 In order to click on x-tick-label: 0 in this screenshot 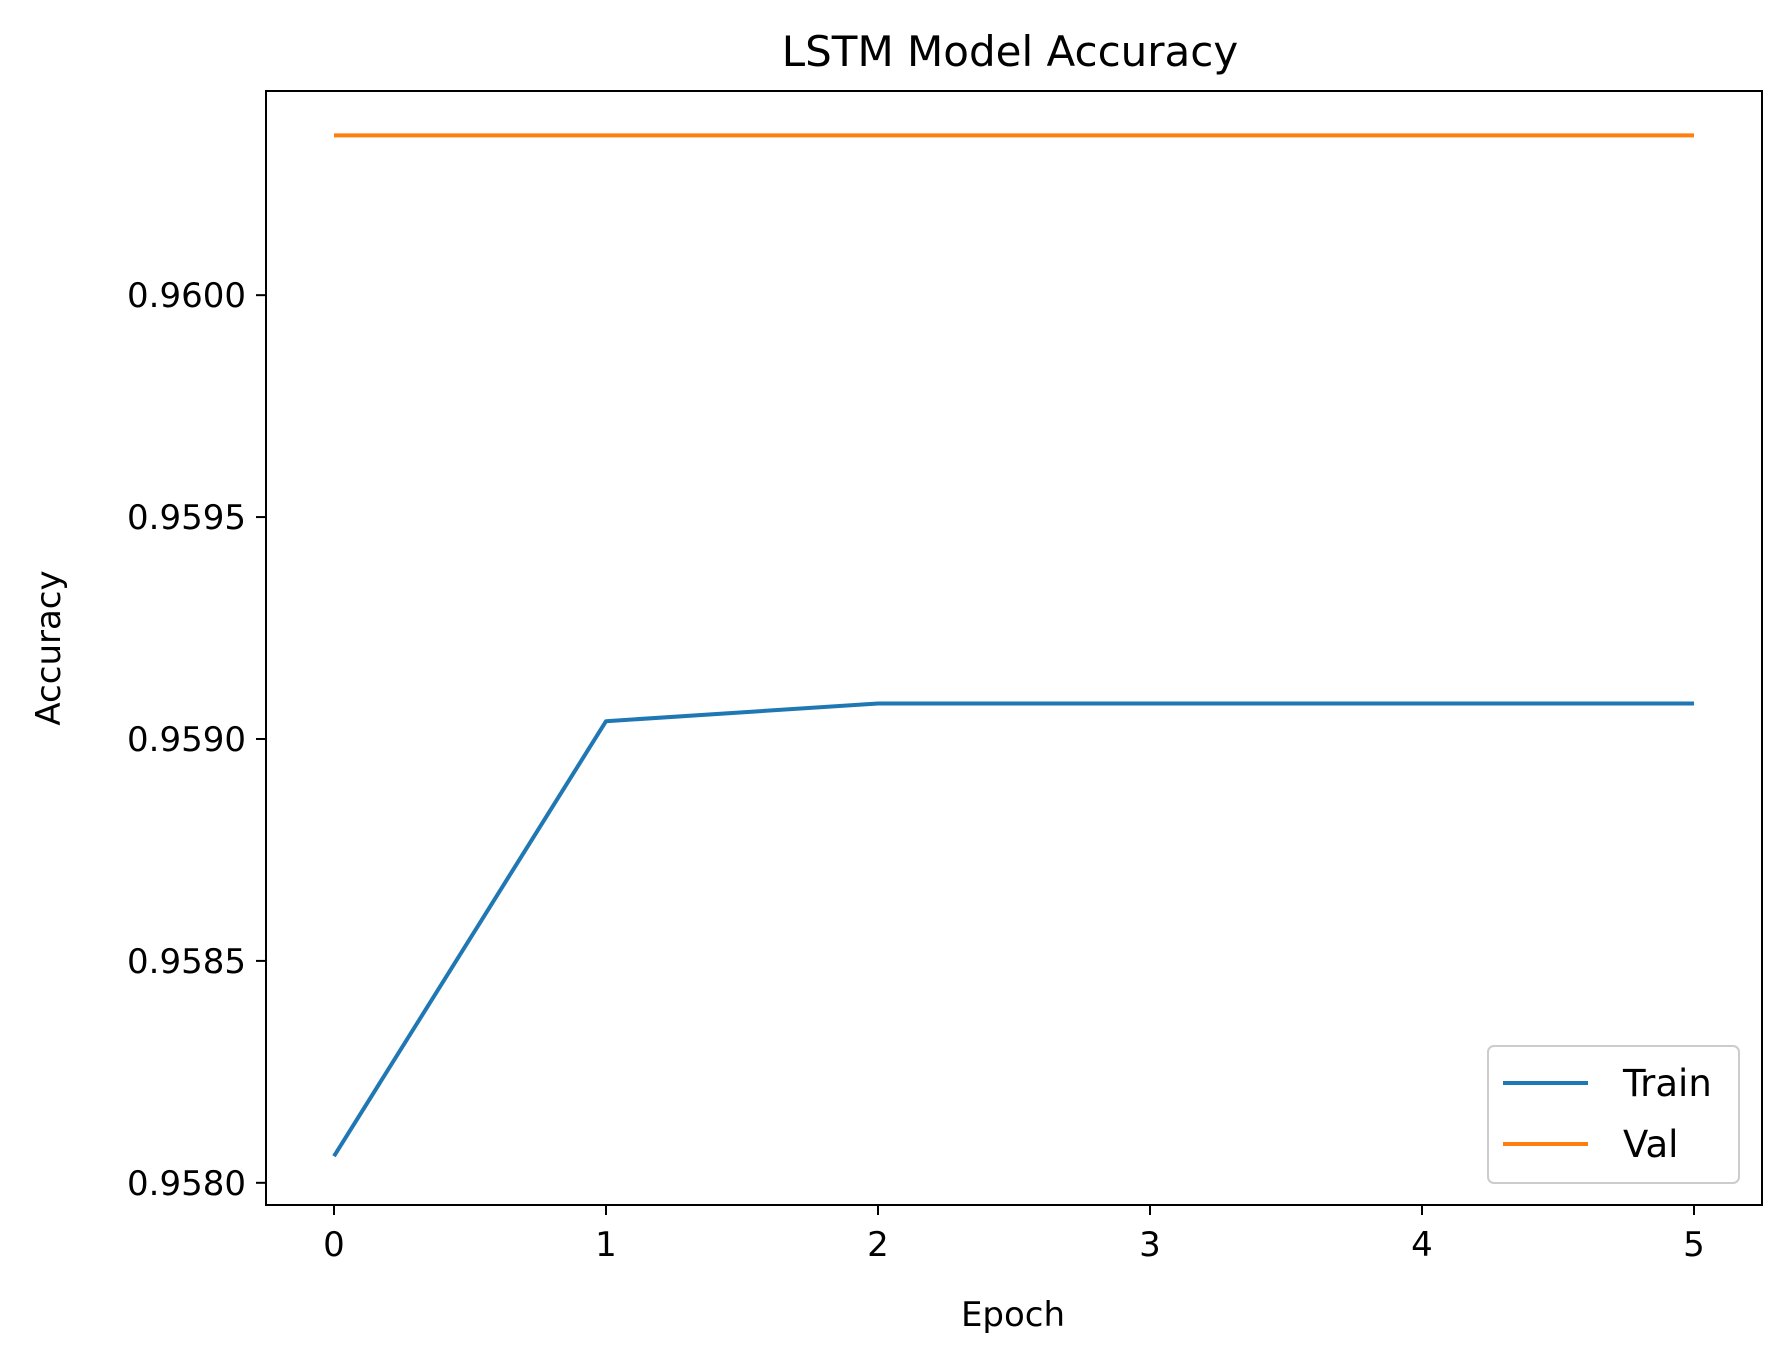, I will do `click(334, 1245)`.